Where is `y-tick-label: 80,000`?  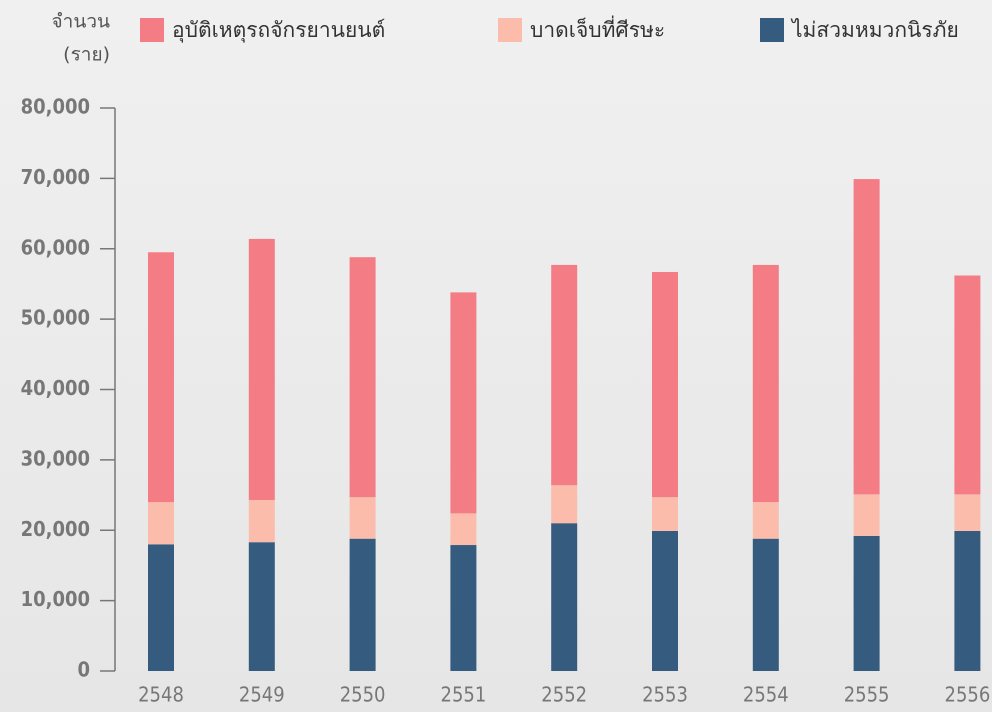
y-tick-label: 80,000 is located at coordinates (55, 107).